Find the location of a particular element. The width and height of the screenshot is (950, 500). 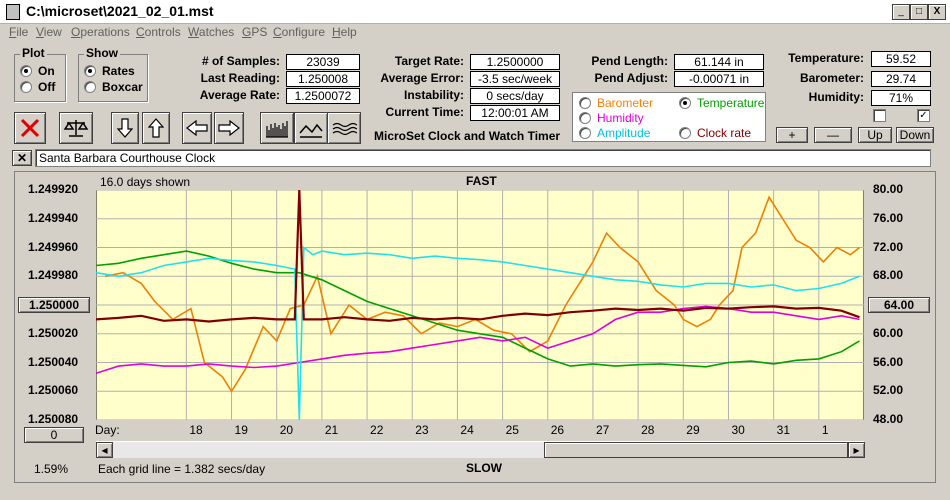

percent-label: 1.59% is located at coordinates (51, 469).